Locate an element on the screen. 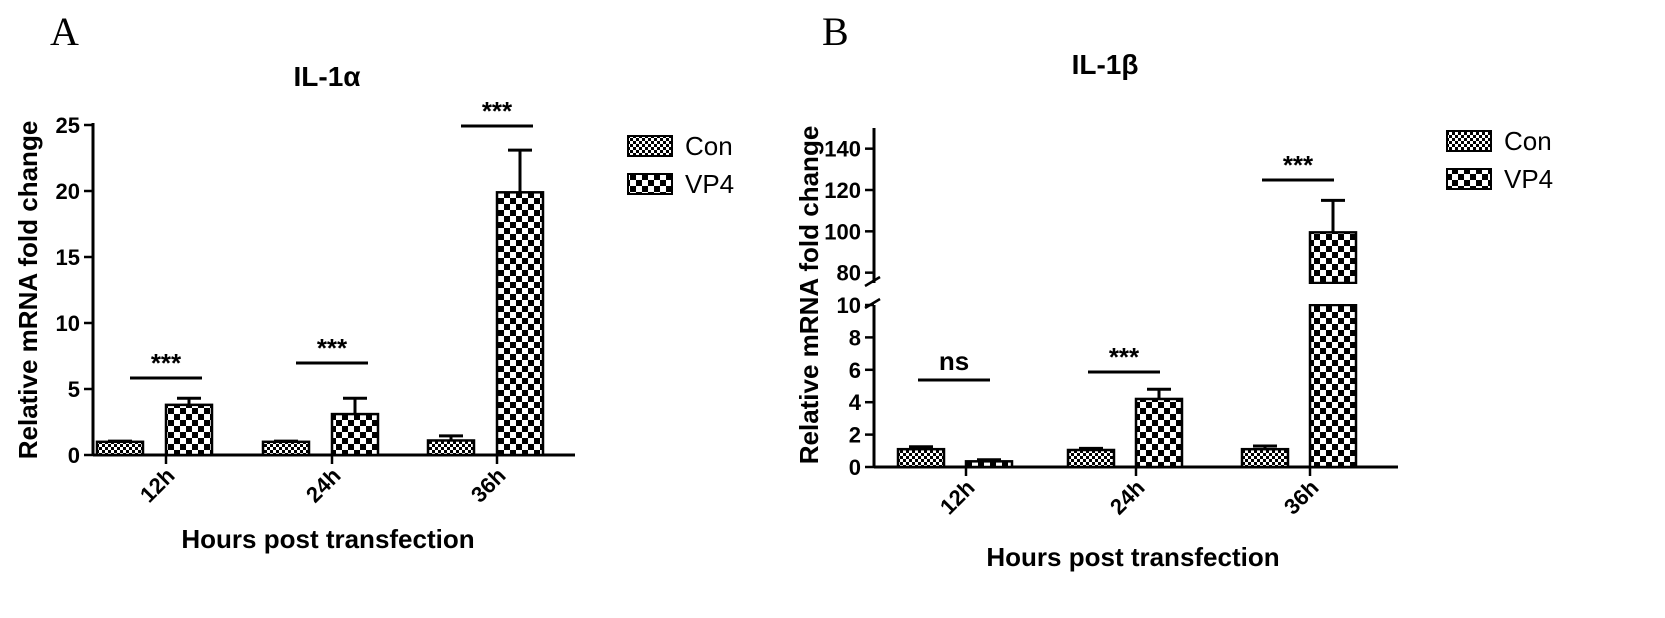 This screenshot has height=618, width=1665. y-tick-label-b: 2 is located at coordinates (855, 435).